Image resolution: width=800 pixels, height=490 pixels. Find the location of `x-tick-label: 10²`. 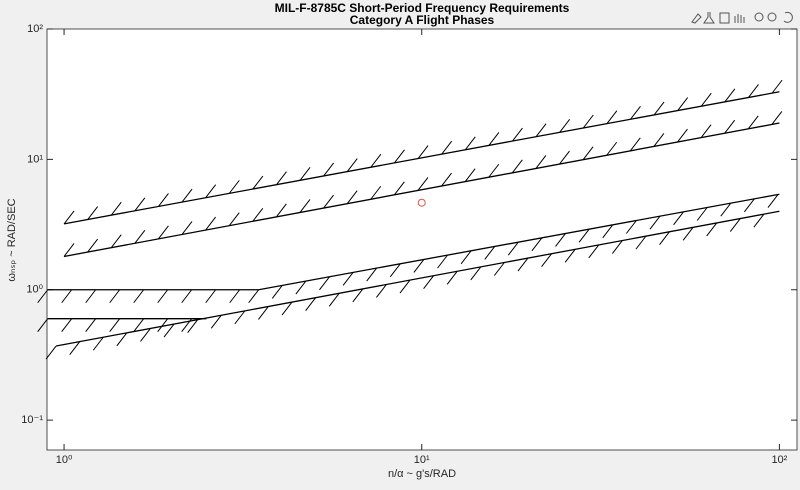

x-tick-label: 10² is located at coordinates (779, 460).